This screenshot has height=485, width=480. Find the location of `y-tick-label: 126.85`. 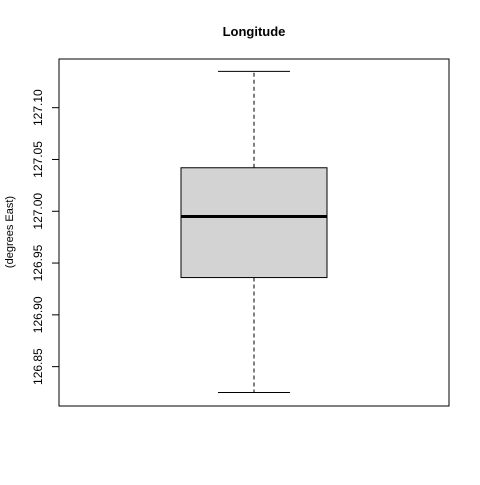

y-tick-label: 126.85 is located at coordinates (38, 366).